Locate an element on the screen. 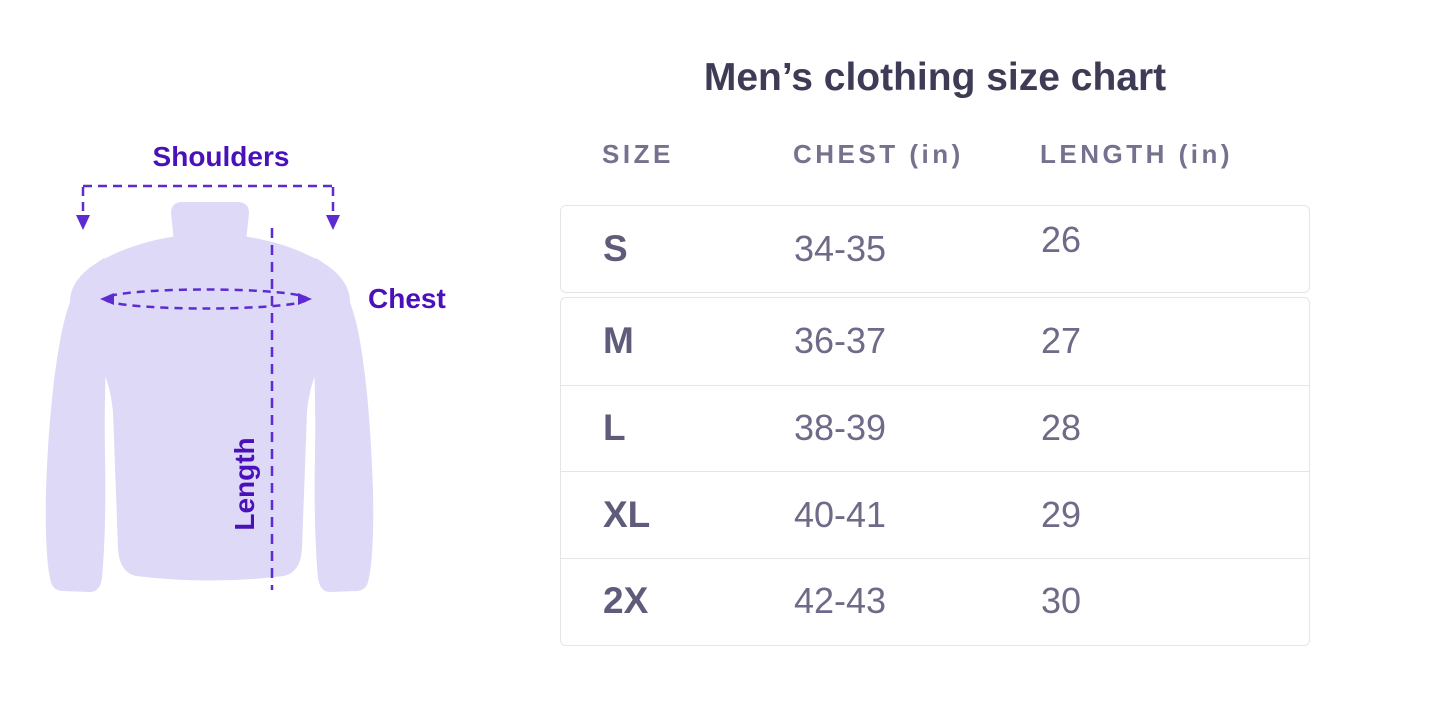 Image resolution: width=1445 pixels, height=725 pixels. length-label: Length is located at coordinates (244, 484).